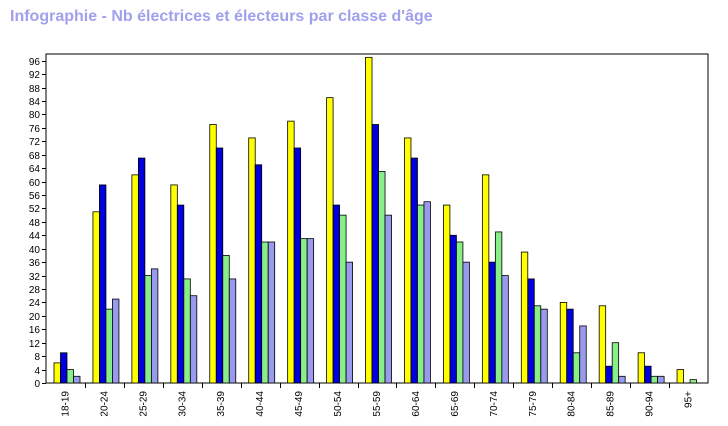  I want to click on y-tick-label: 24, so click(35, 303).